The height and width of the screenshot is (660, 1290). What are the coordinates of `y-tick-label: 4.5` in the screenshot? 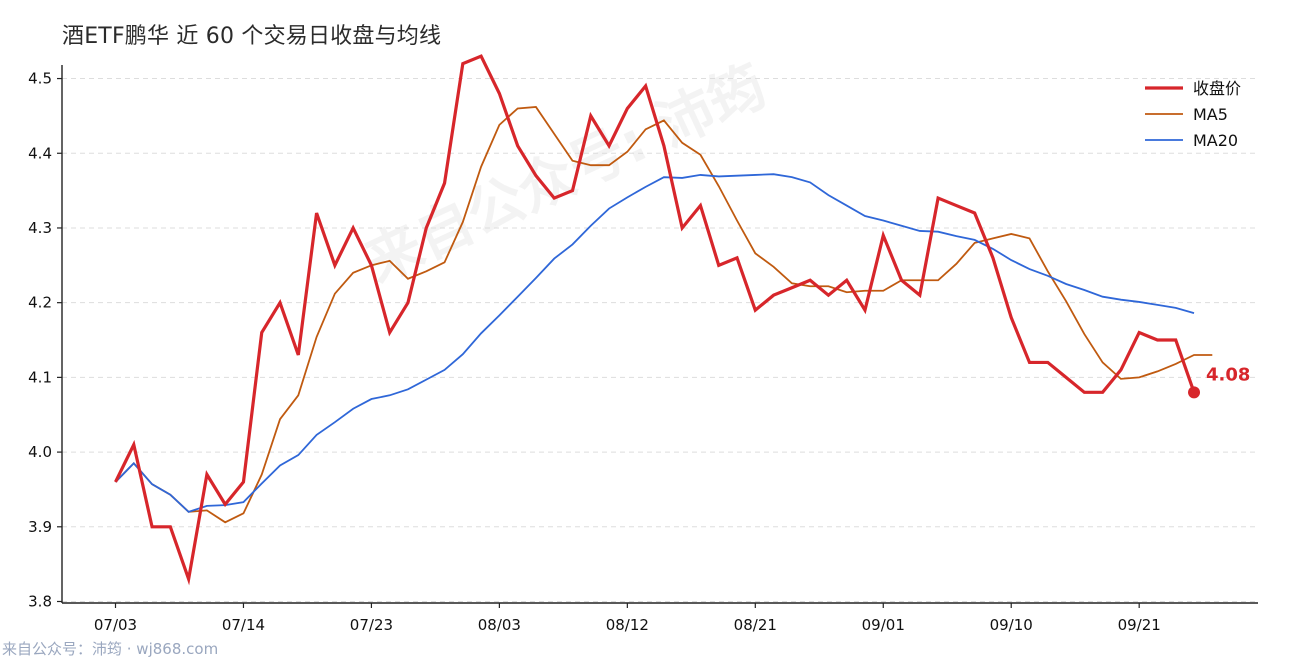 It's located at (40, 79).